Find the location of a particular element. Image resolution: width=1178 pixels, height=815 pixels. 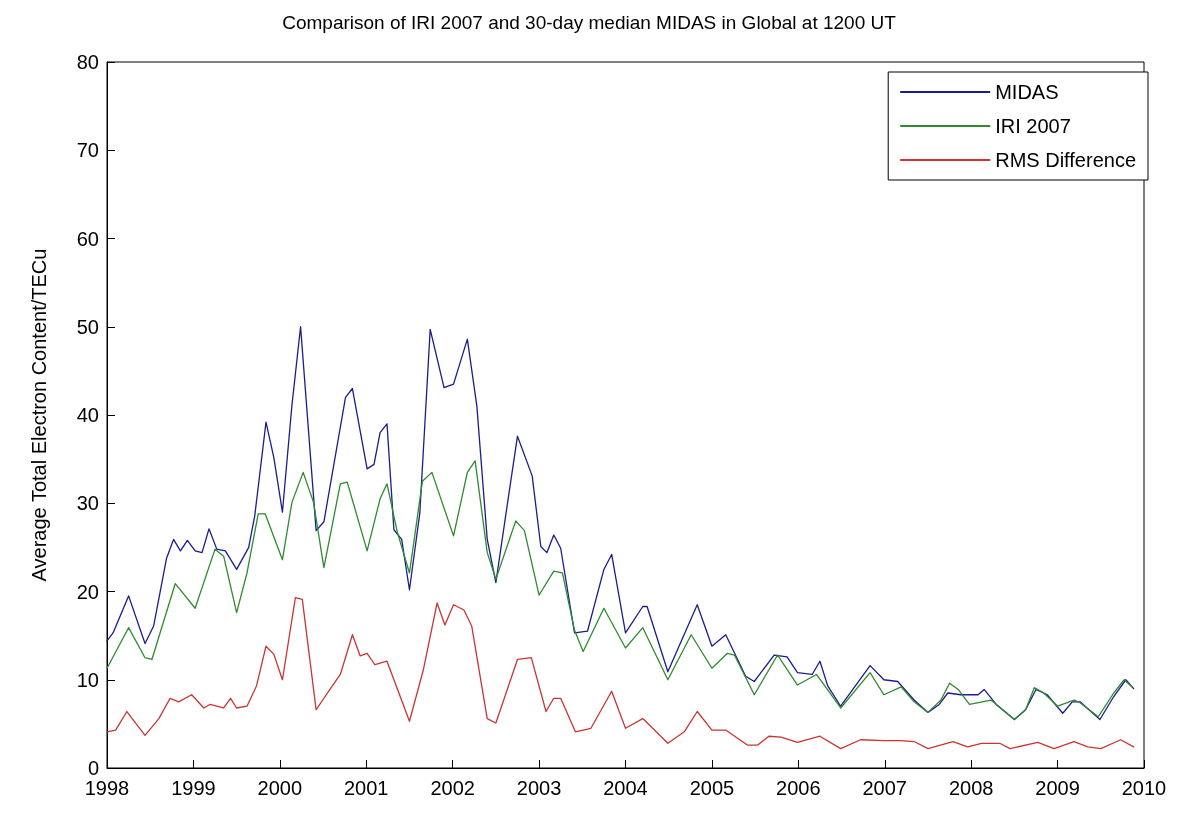

chart-title: Comparison of IRI 2007 and 30-day median MIDAS in Global at 1200 UT is located at coordinates (589, 22).